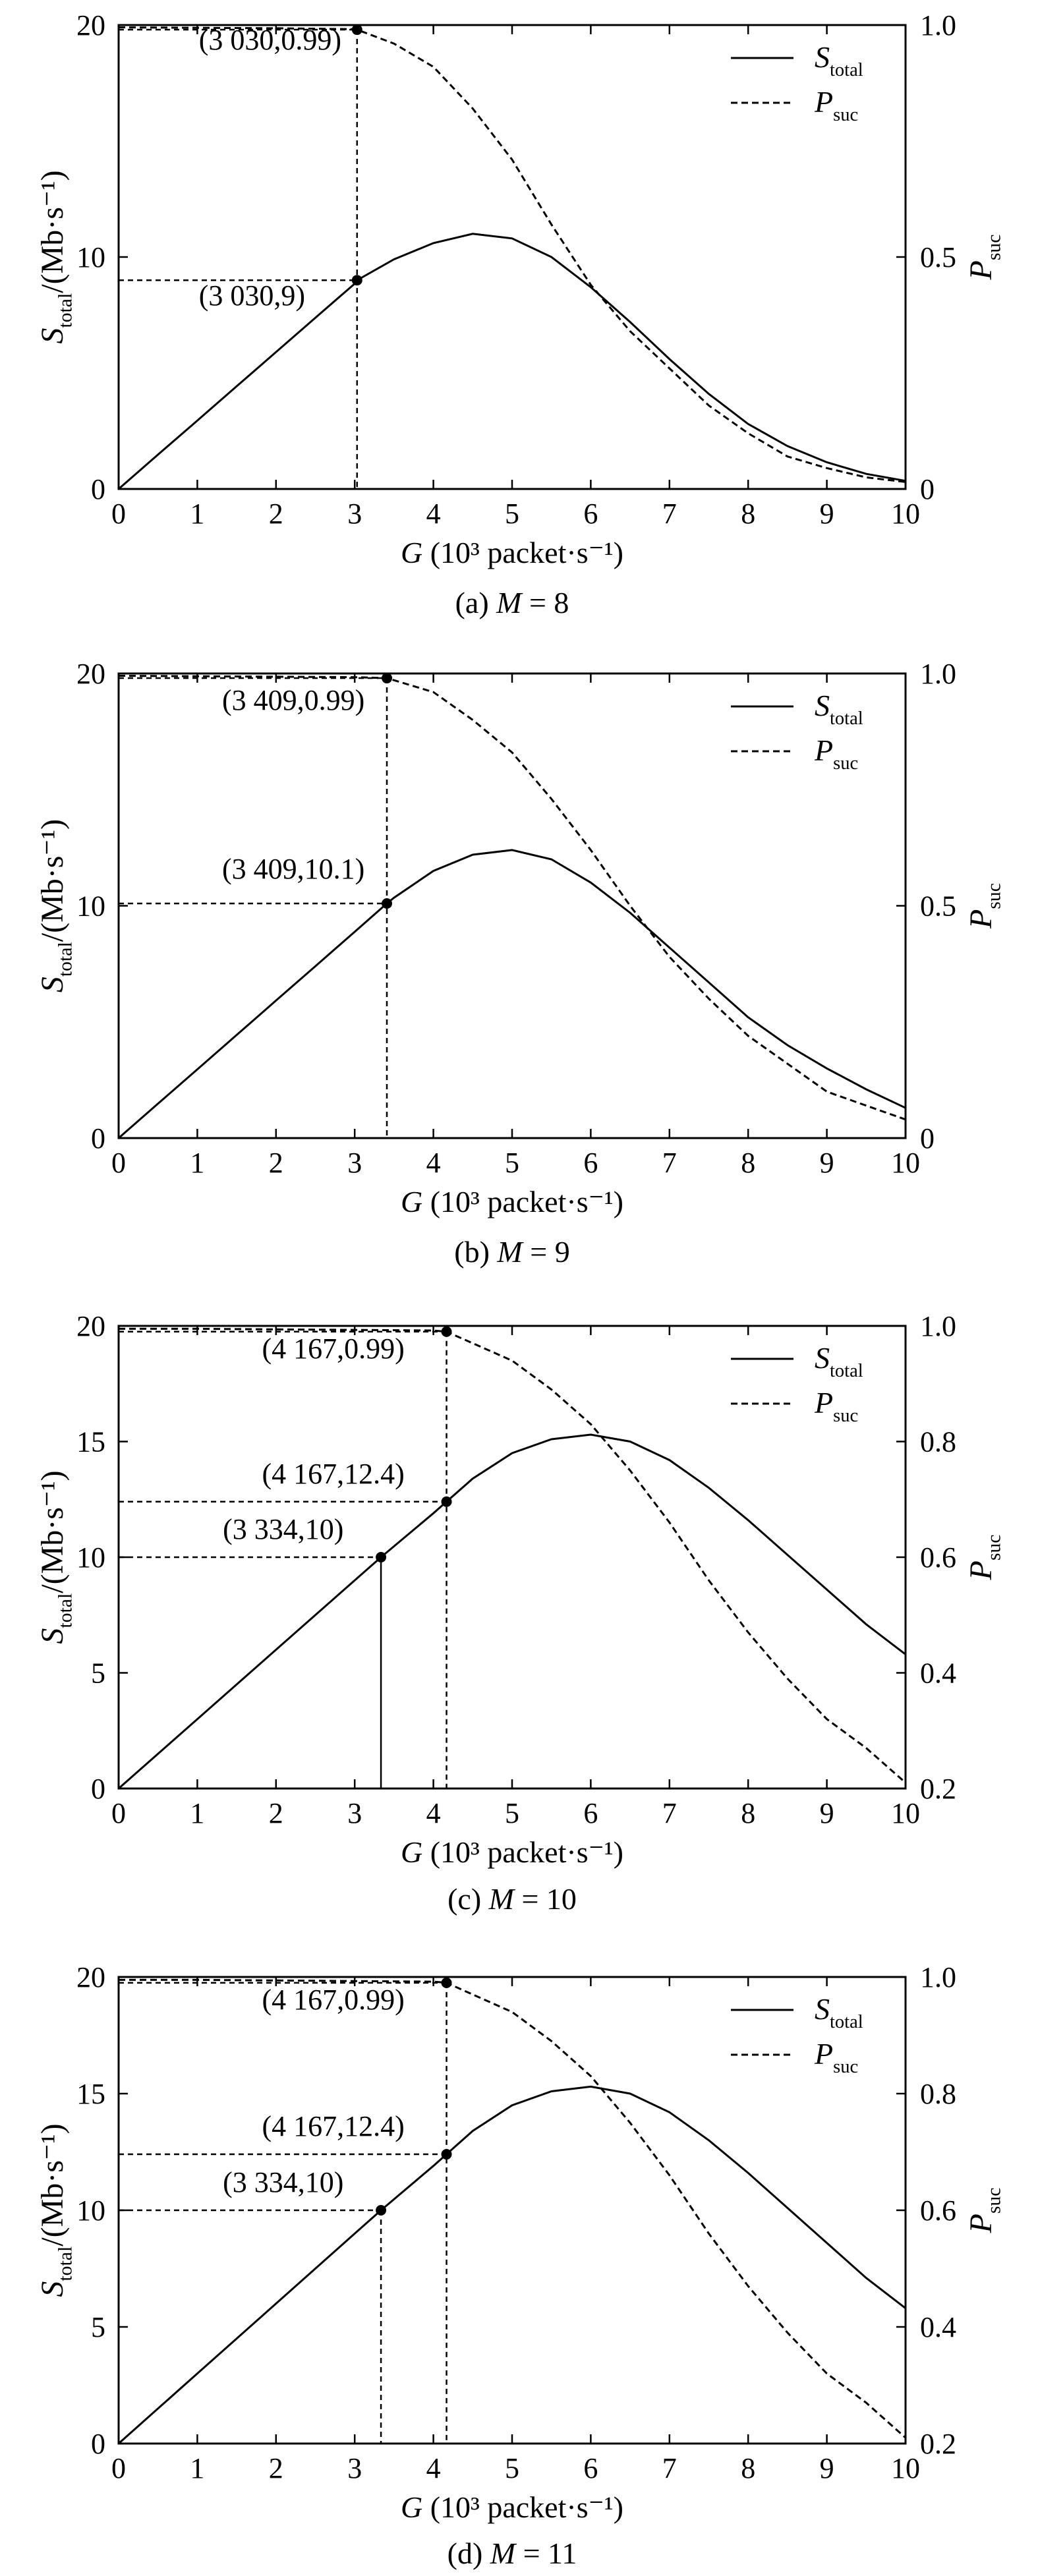 Image resolution: width=1038 pixels, height=2576 pixels. I want to click on y-right-tick-label: 0.2, so click(938, 1789).